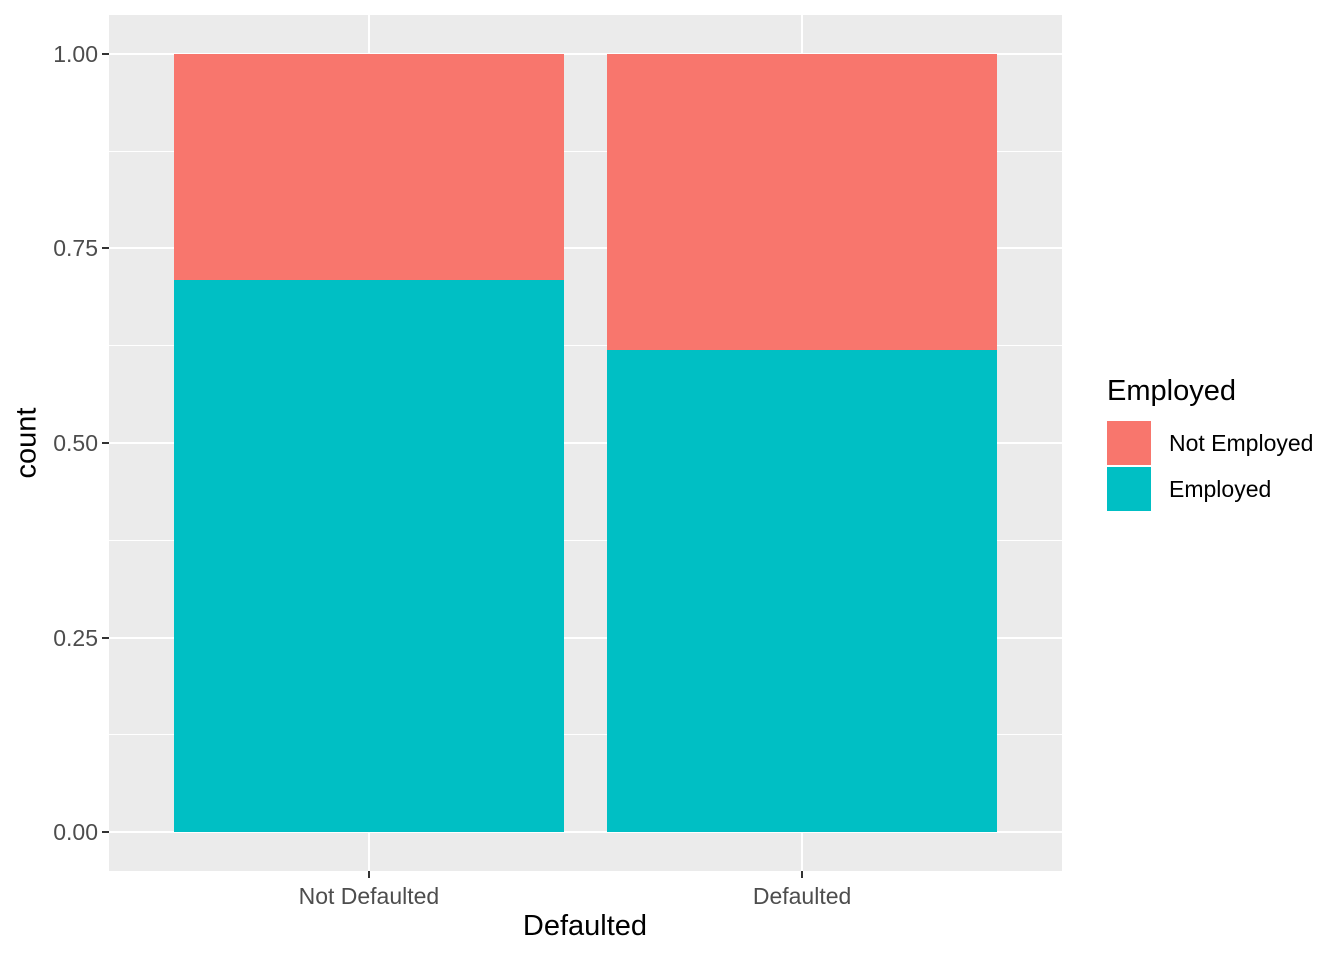 This screenshot has height=960, width=1344. I want to click on bar-segment-employed, so click(802, 591).